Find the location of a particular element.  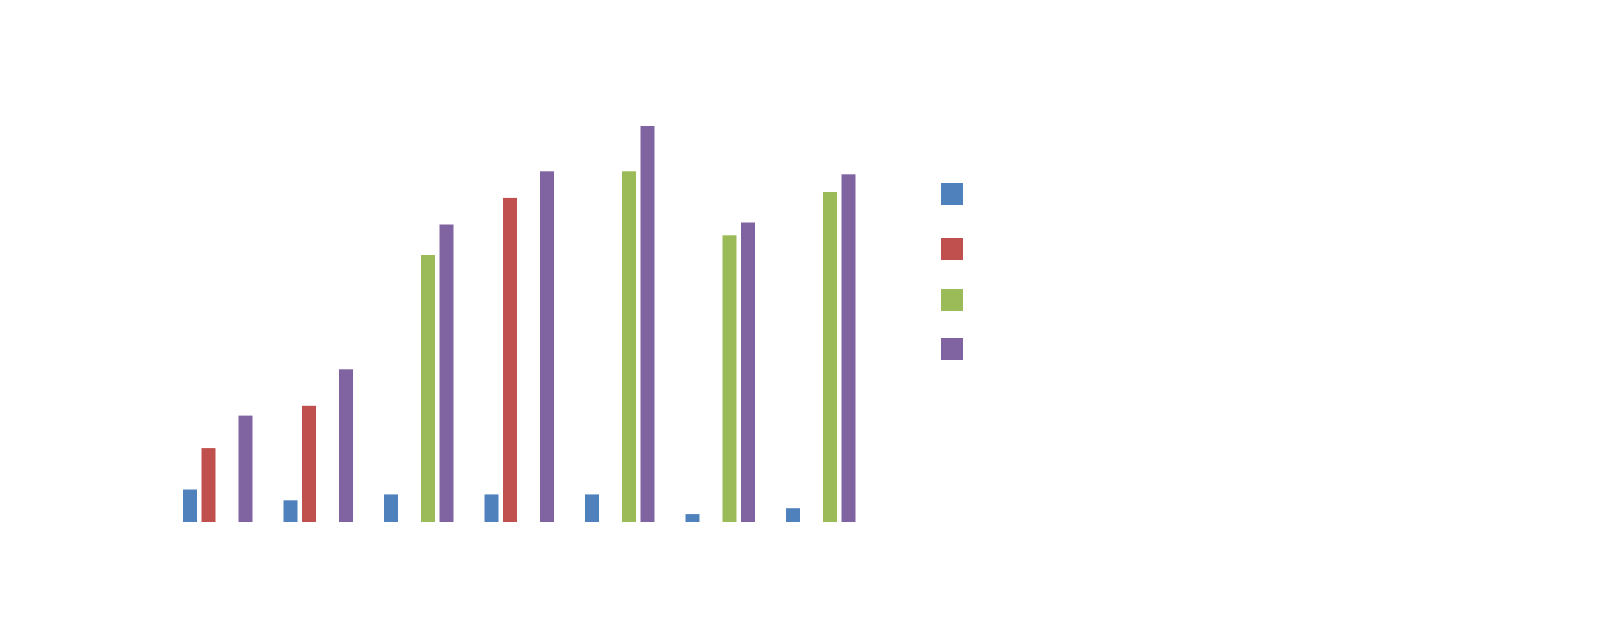

legend is located at coordinates (952, 271).